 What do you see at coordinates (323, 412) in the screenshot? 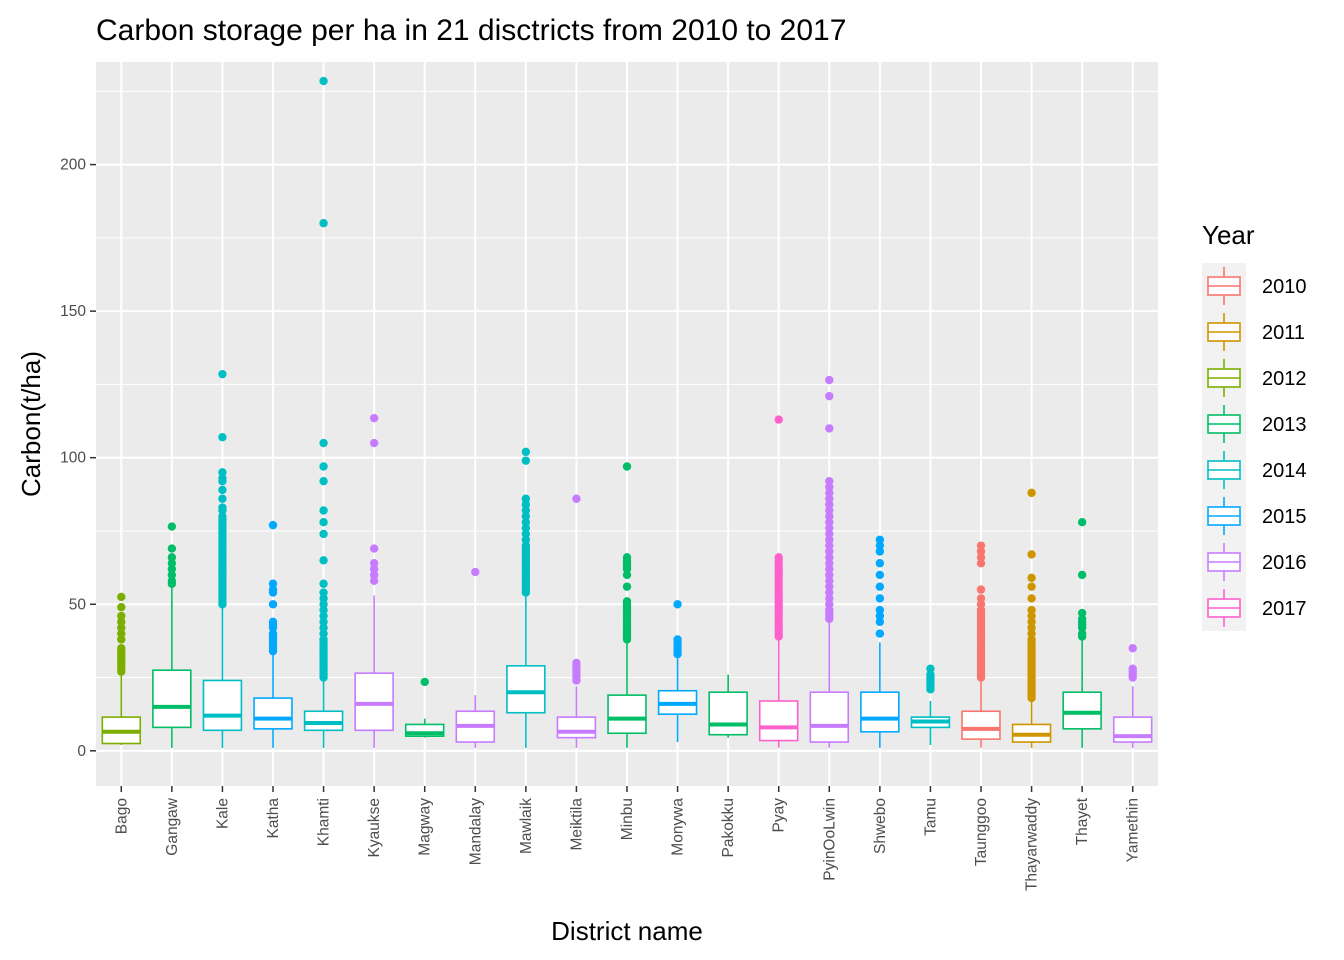
I see `box-khamti` at bounding box center [323, 412].